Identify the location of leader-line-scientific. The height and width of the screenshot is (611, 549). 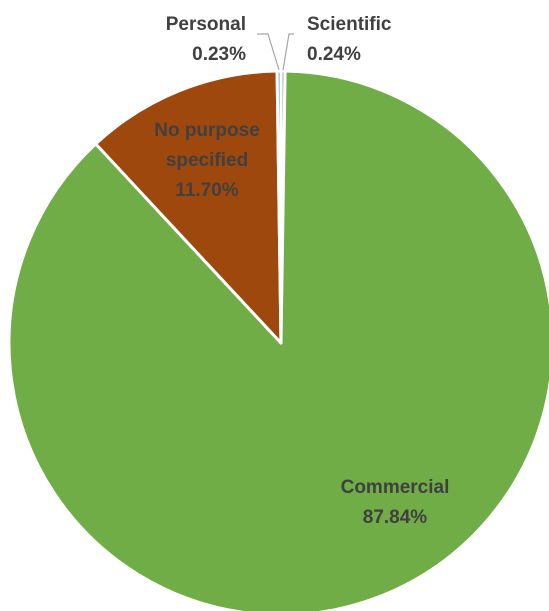
(288, 52).